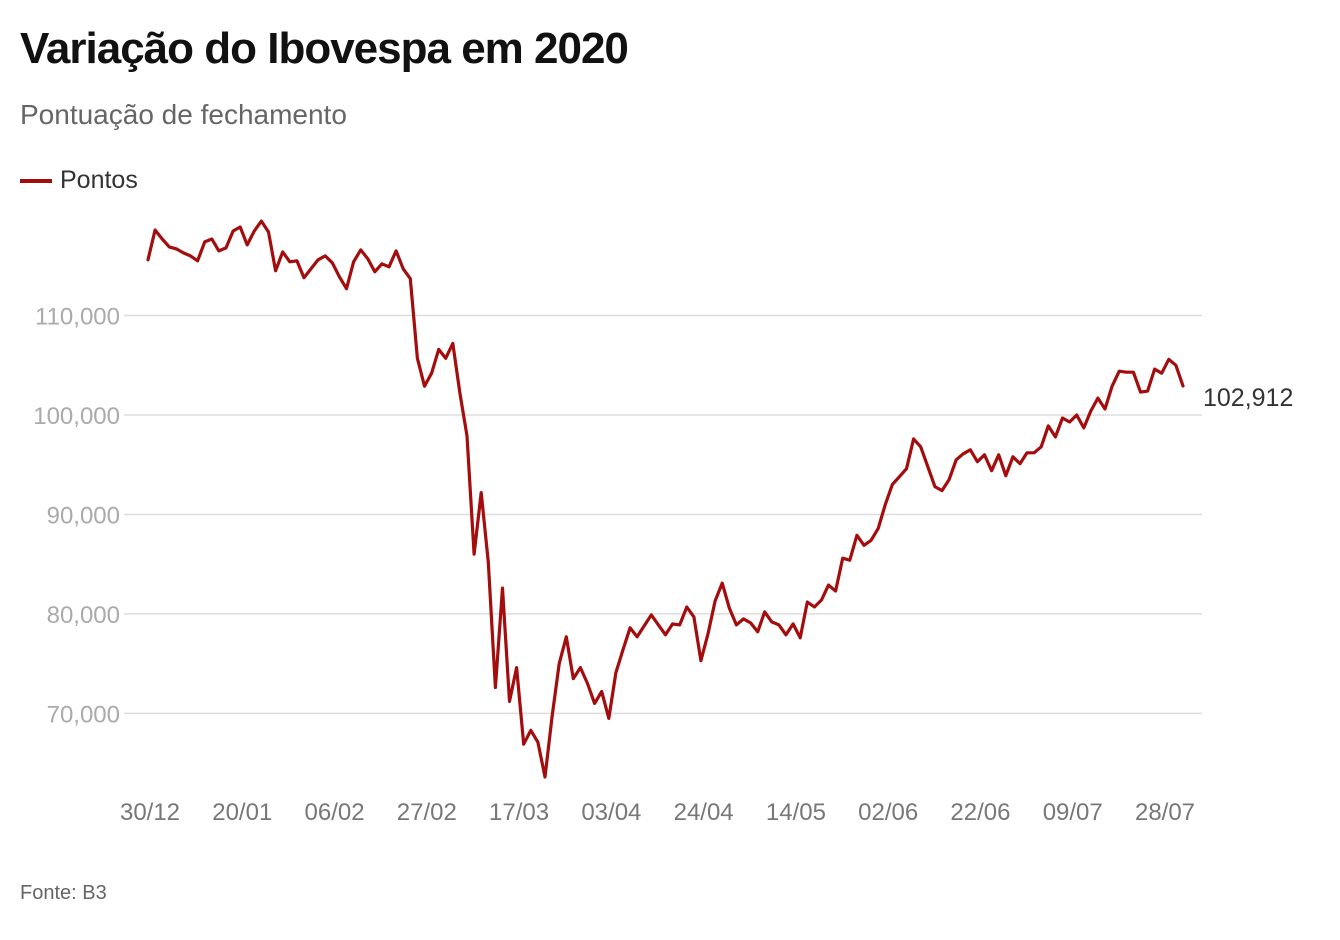 Image resolution: width=1340 pixels, height=940 pixels. Describe the element at coordinates (150, 812) in the screenshot. I see `x-tick-label: 30/12` at that location.